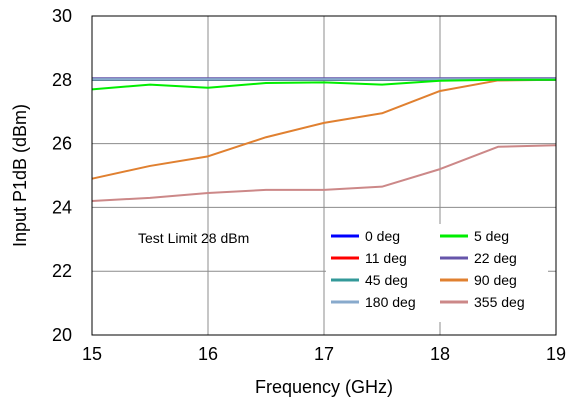  What do you see at coordinates (62, 207) in the screenshot?
I see `y-tick-label: 24` at bounding box center [62, 207].